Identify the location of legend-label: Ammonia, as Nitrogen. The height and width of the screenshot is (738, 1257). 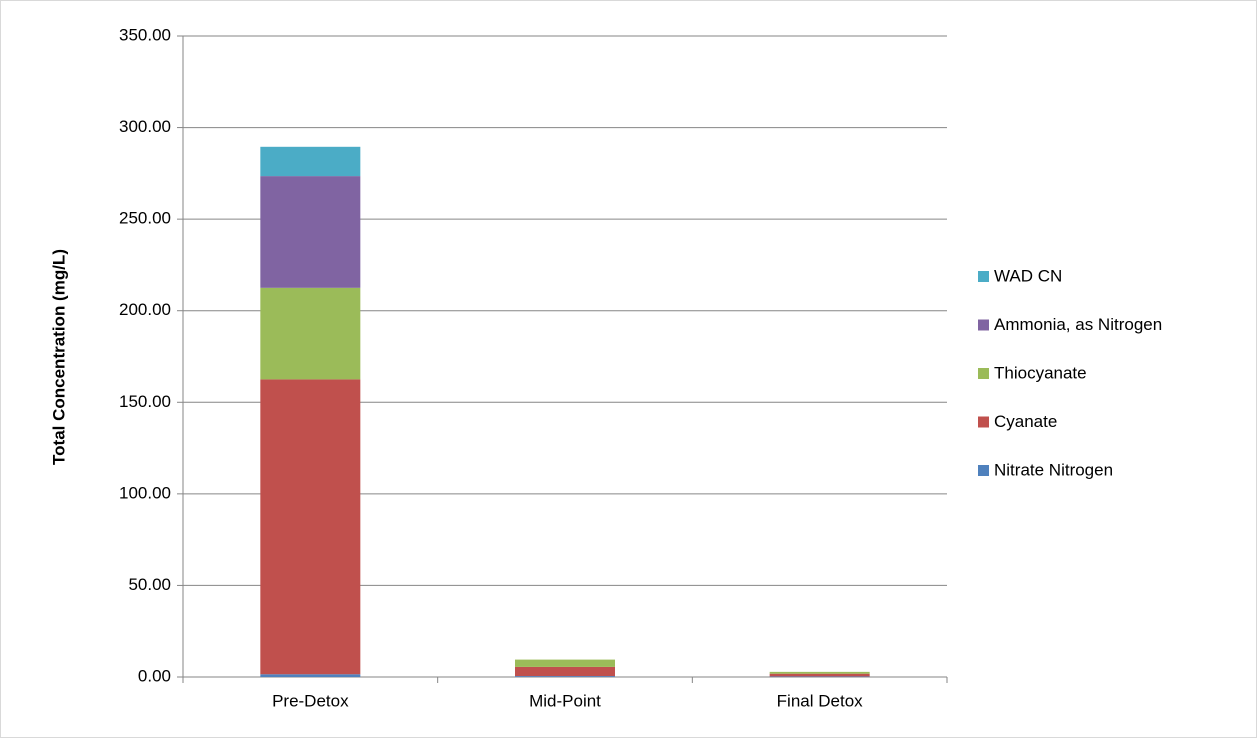
(1078, 324).